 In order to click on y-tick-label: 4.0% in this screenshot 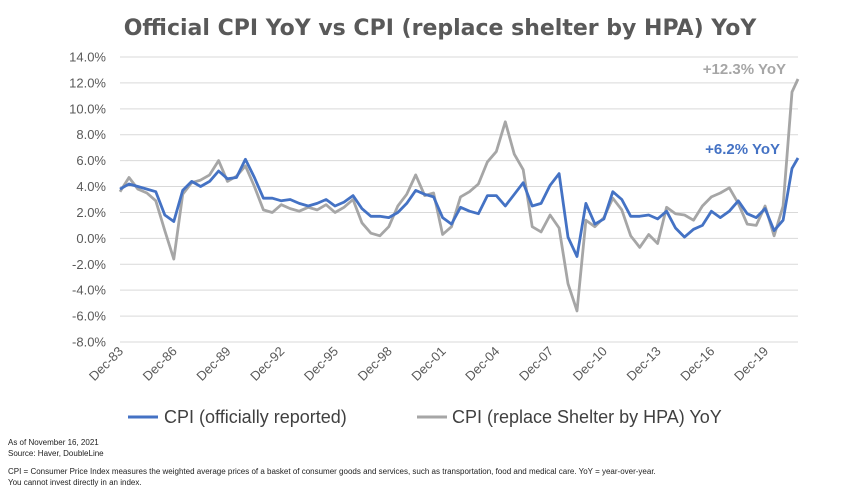, I will do `click(91, 186)`.